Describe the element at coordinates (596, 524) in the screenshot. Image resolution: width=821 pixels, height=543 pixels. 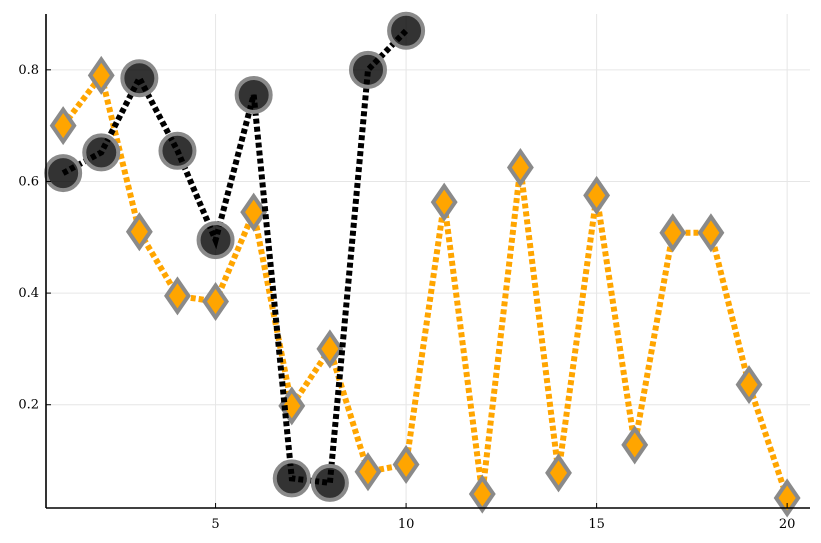
I see `x-tick-label: 15` at that location.